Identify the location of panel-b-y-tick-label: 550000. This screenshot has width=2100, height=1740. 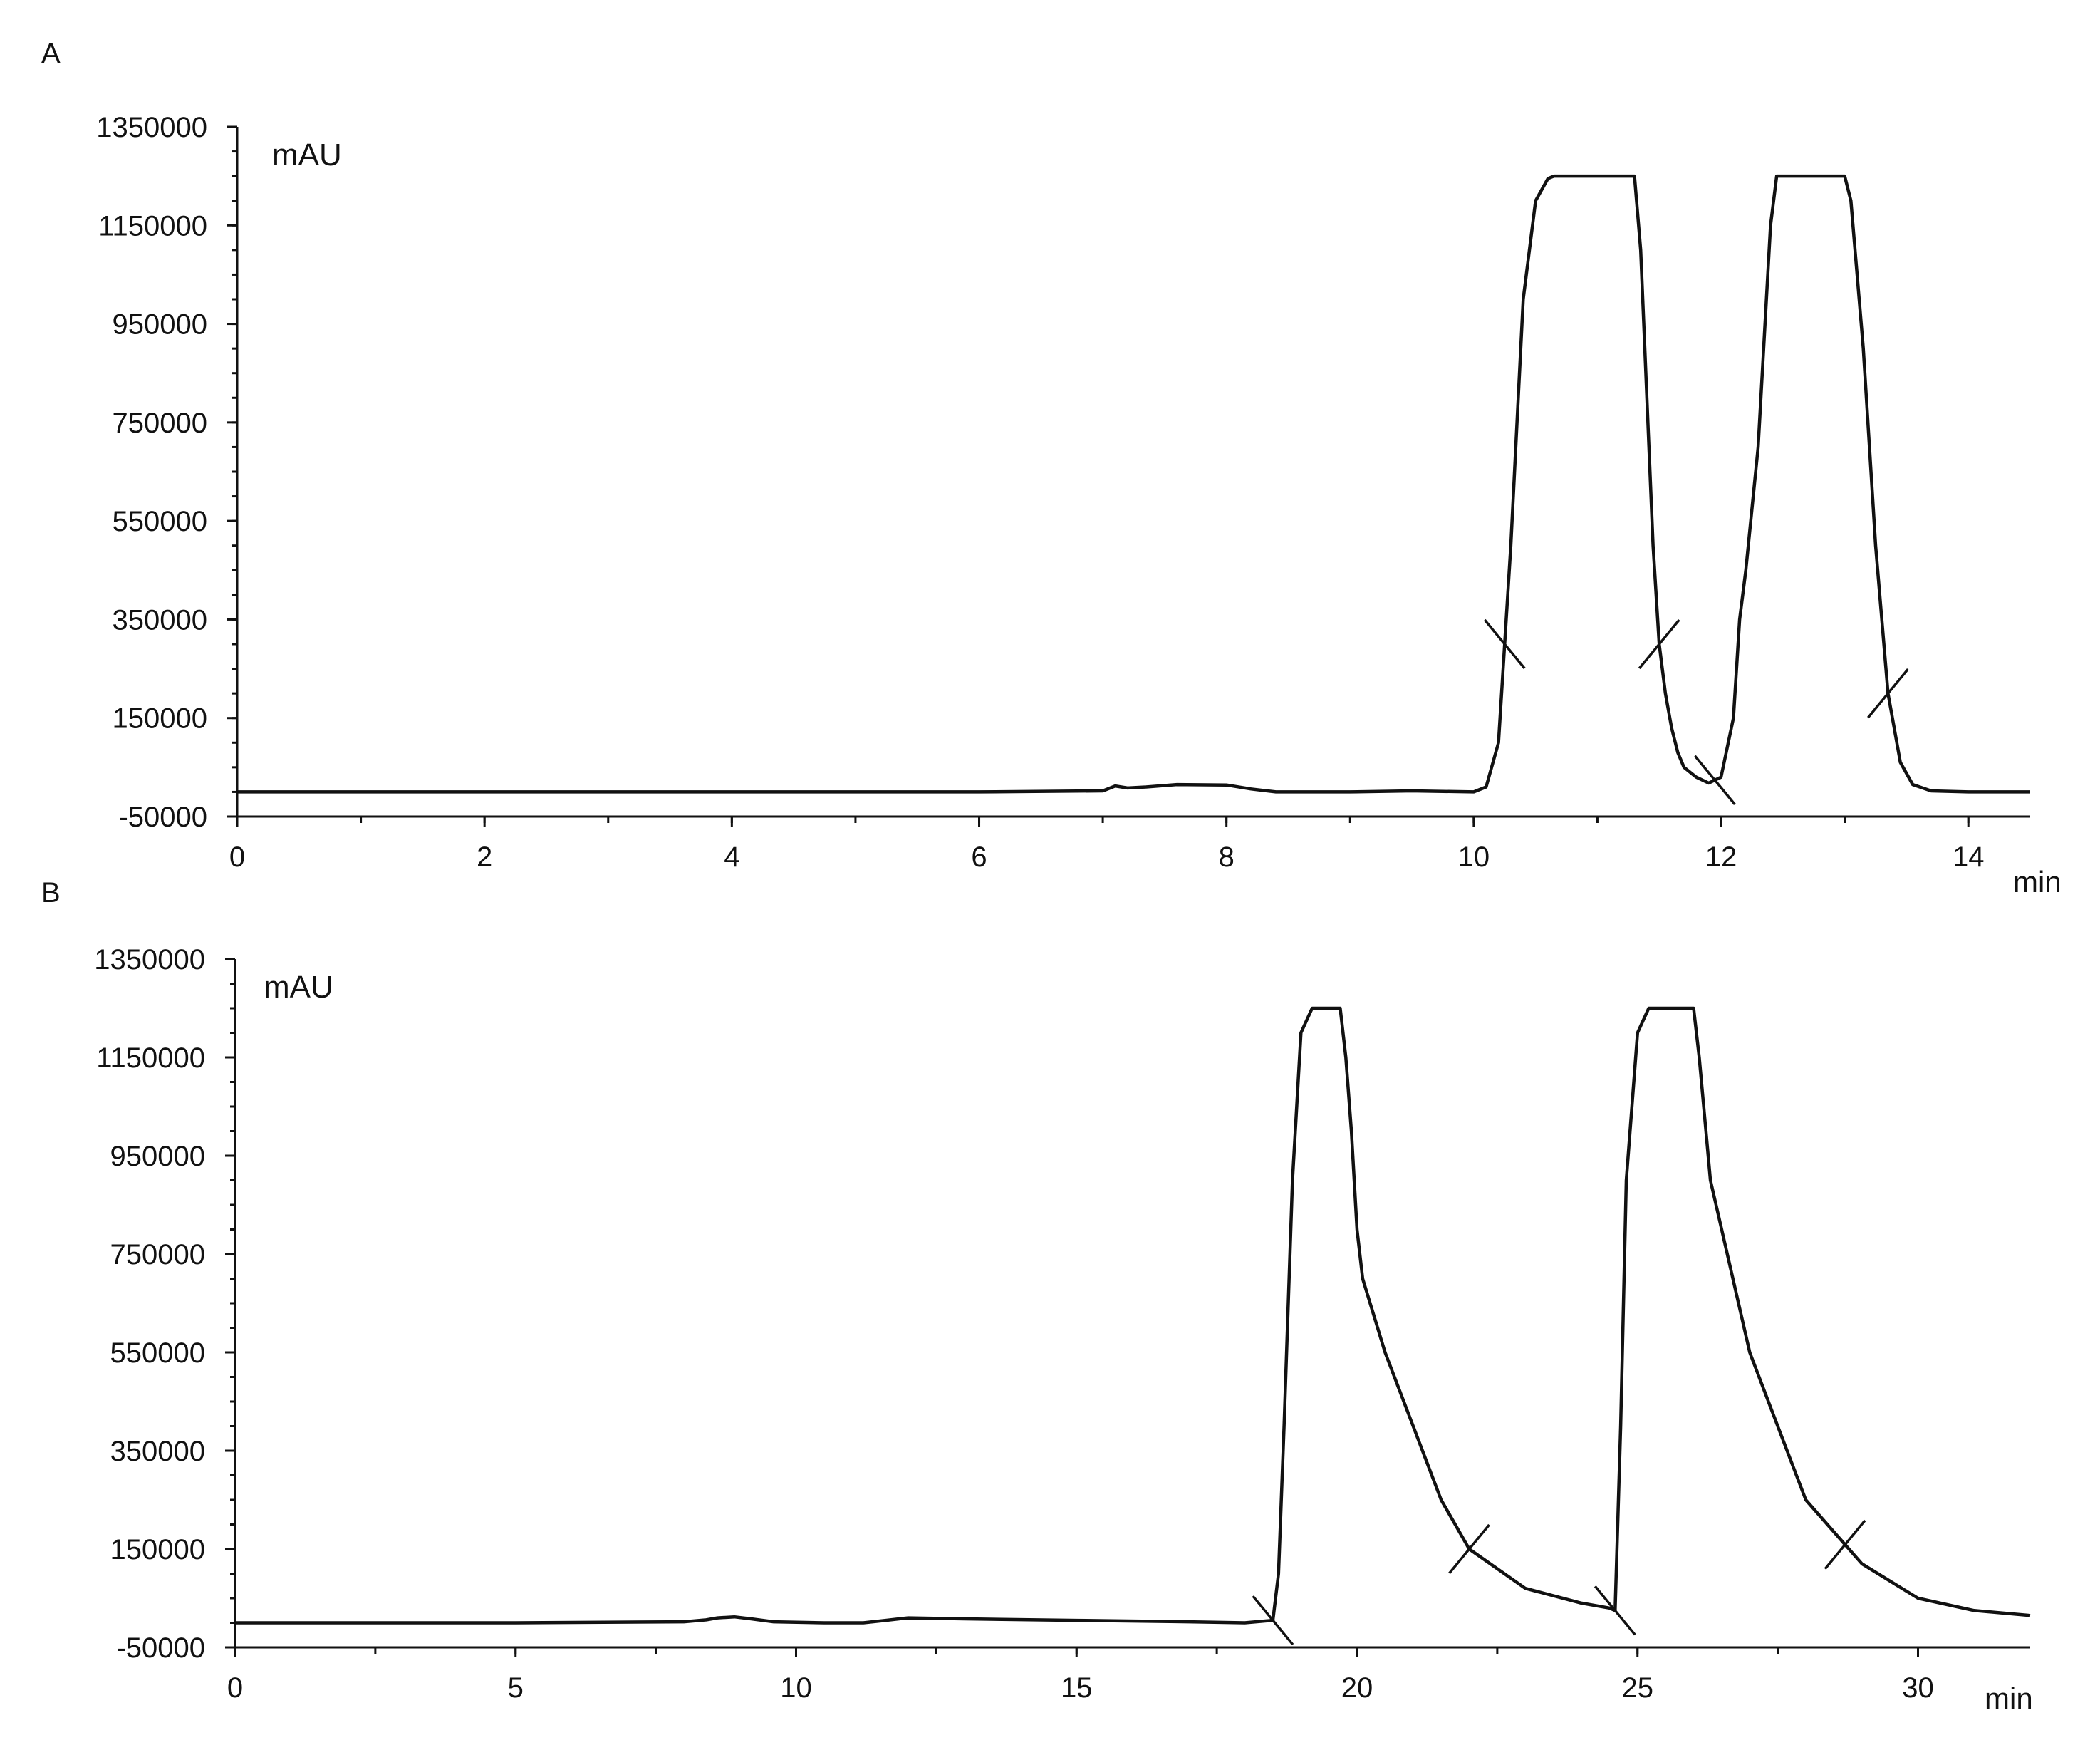
(157, 1353).